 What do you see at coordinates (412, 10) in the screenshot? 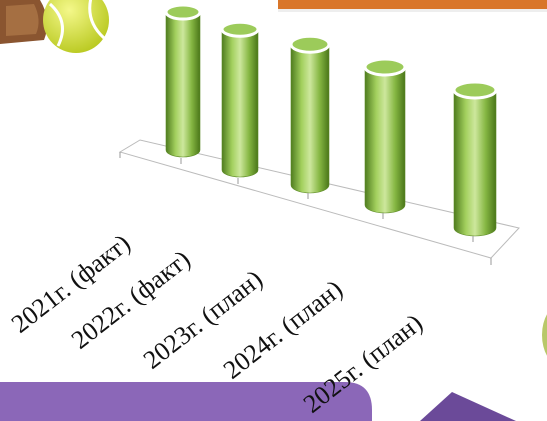
I see `accent-bar-shadow` at bounding box center [412, 10].